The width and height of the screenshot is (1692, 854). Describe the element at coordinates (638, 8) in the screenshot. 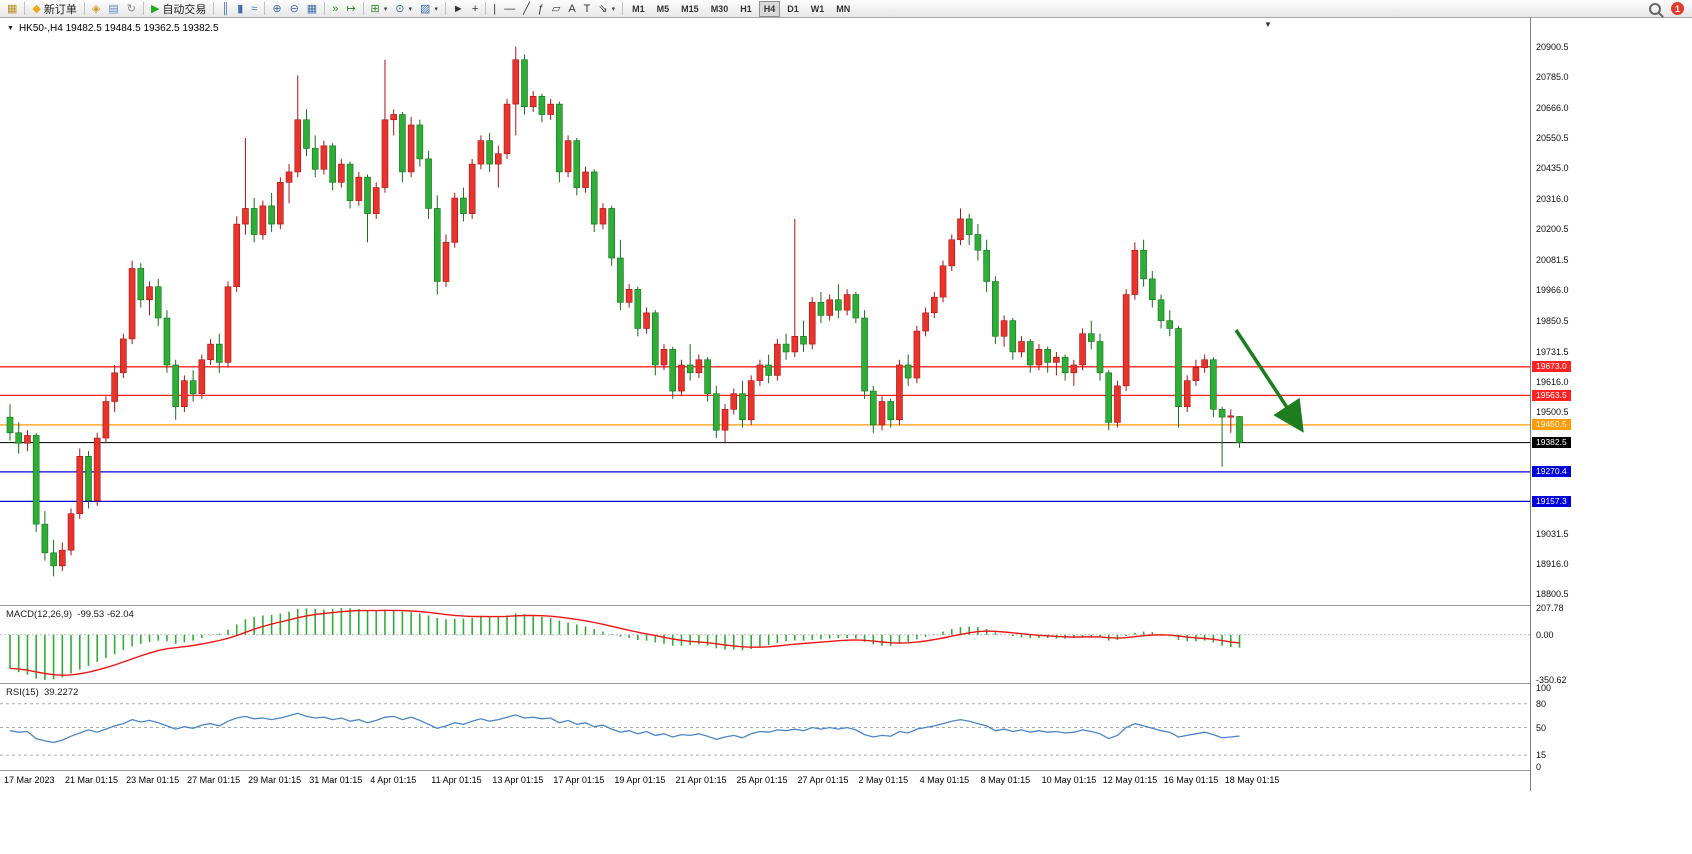

I see `timeframe-m1: M1` at that location.